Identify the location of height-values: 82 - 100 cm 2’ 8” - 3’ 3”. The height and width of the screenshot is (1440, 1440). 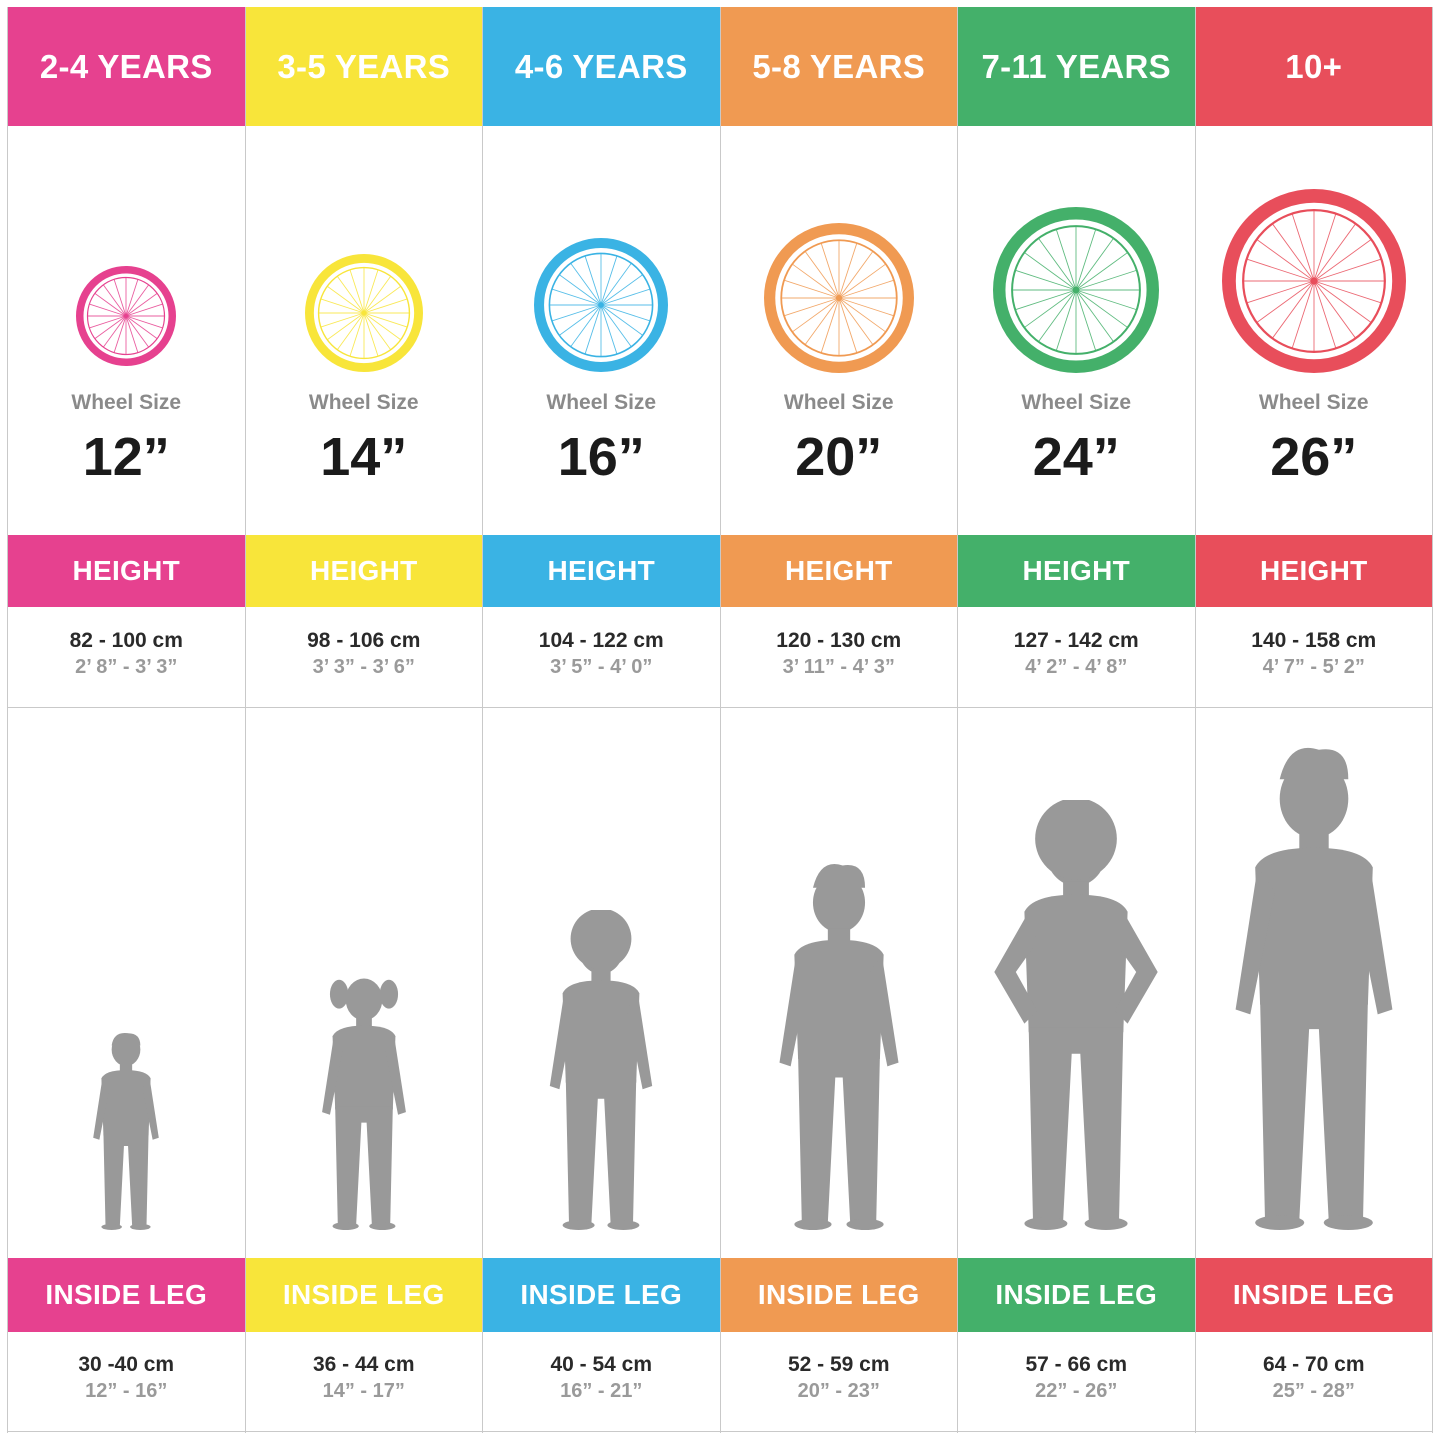
(126, 654).